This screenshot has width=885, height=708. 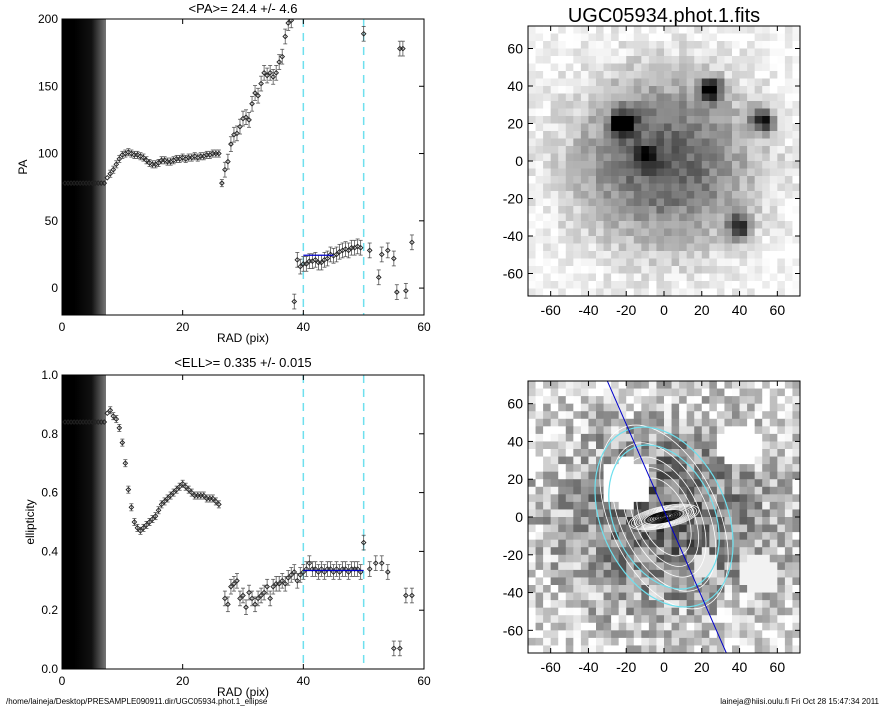 What do you see at coordinates (243, 692) in the screenshot?
I see `ellipticity-x-axis-label: RAD (pix)` at bounding box center [243, 692].